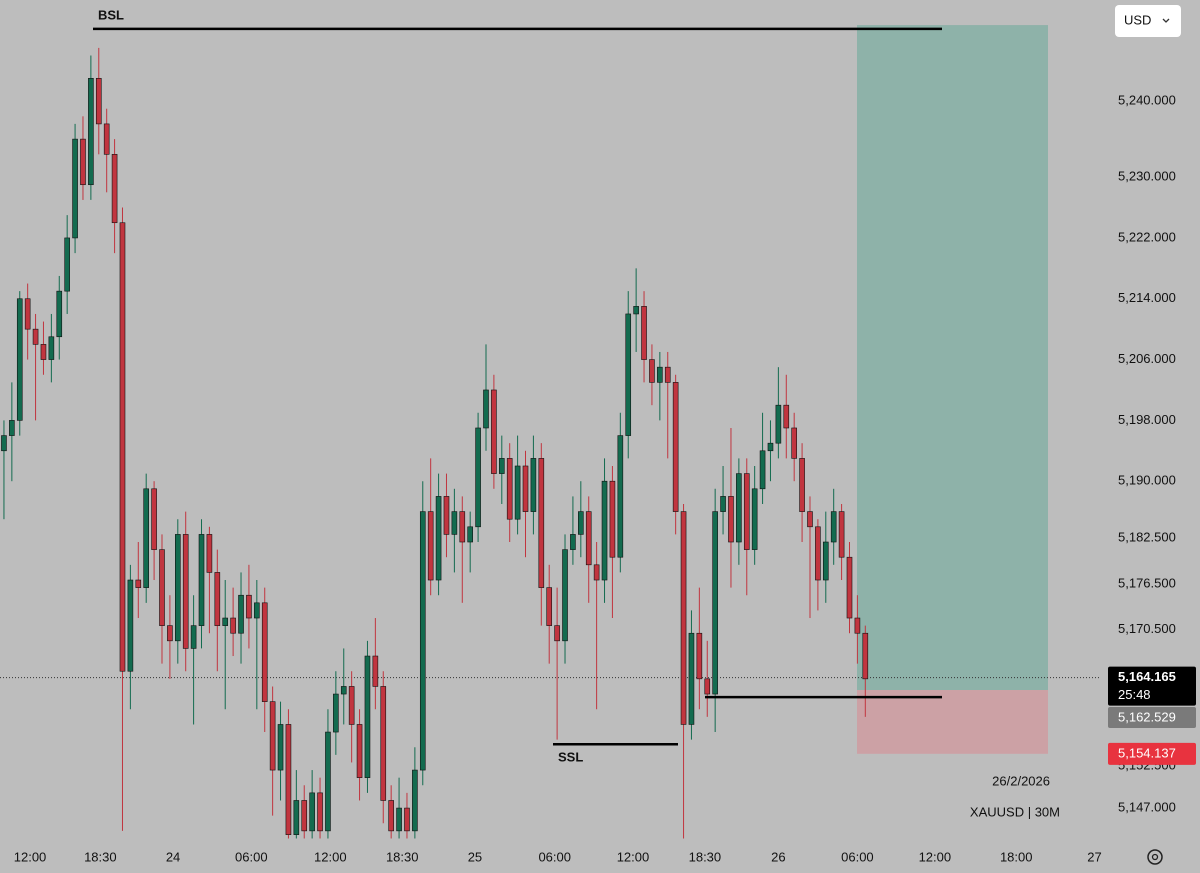 This screenshot has height=873, width=1200. Describe the element at coordinates (1016, 856) in the screenshot. I see `x-tick-label: 18:00` at that location.